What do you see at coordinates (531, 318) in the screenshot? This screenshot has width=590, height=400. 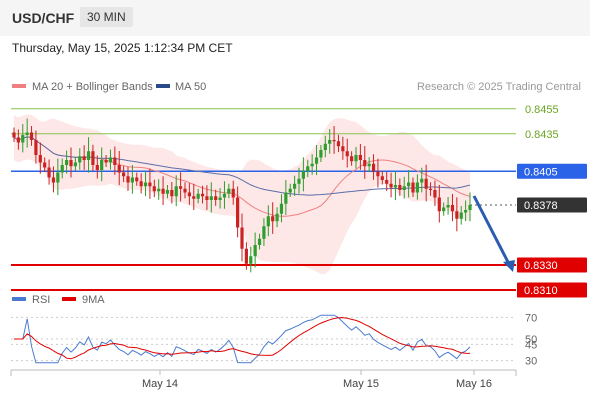 I see `rsi-tick-label: 70` at bounding box center [531, 318].